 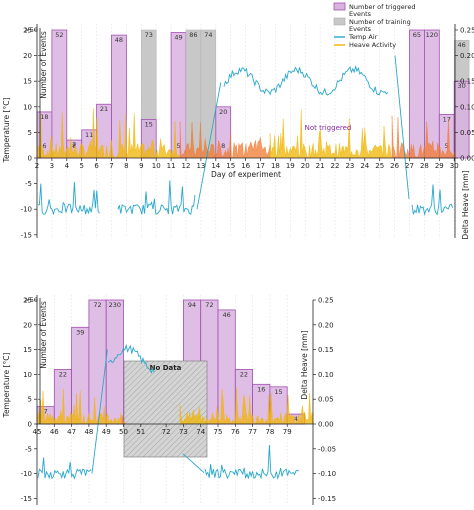 What do you see at coordinates (447, 146) in the screenshot?
I see `label-small-count-4: 5` at bounding box center [447, 146].